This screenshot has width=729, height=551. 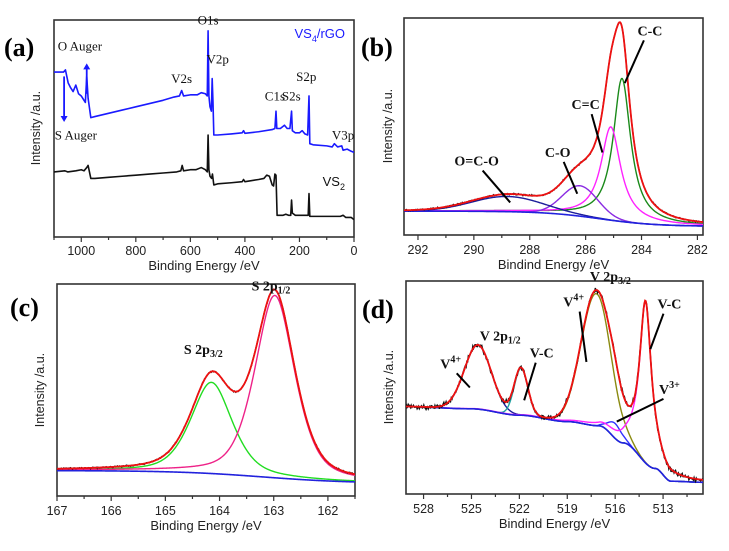 What do you see at coordinates (476, 162) in the screenshot?
I see `peak-annotation: O=C-O` at bounding box center [476, 162].